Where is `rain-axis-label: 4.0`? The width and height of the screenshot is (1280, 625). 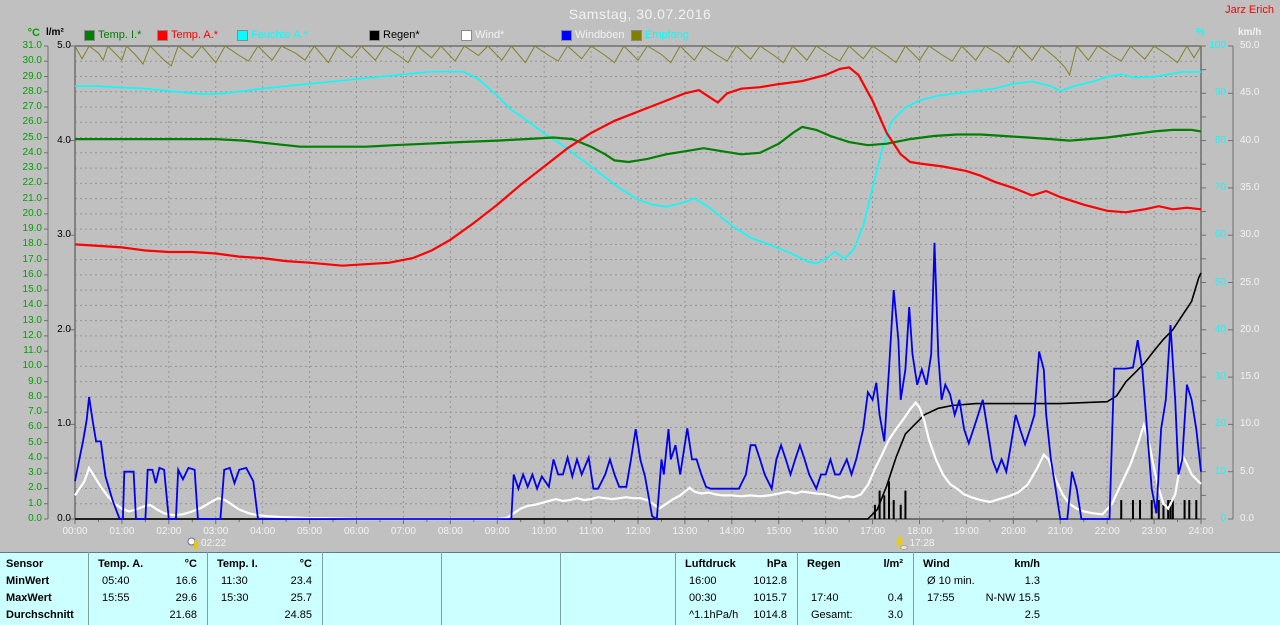 rain-axis-label: 4.0 is located at coordinates (64, 140).